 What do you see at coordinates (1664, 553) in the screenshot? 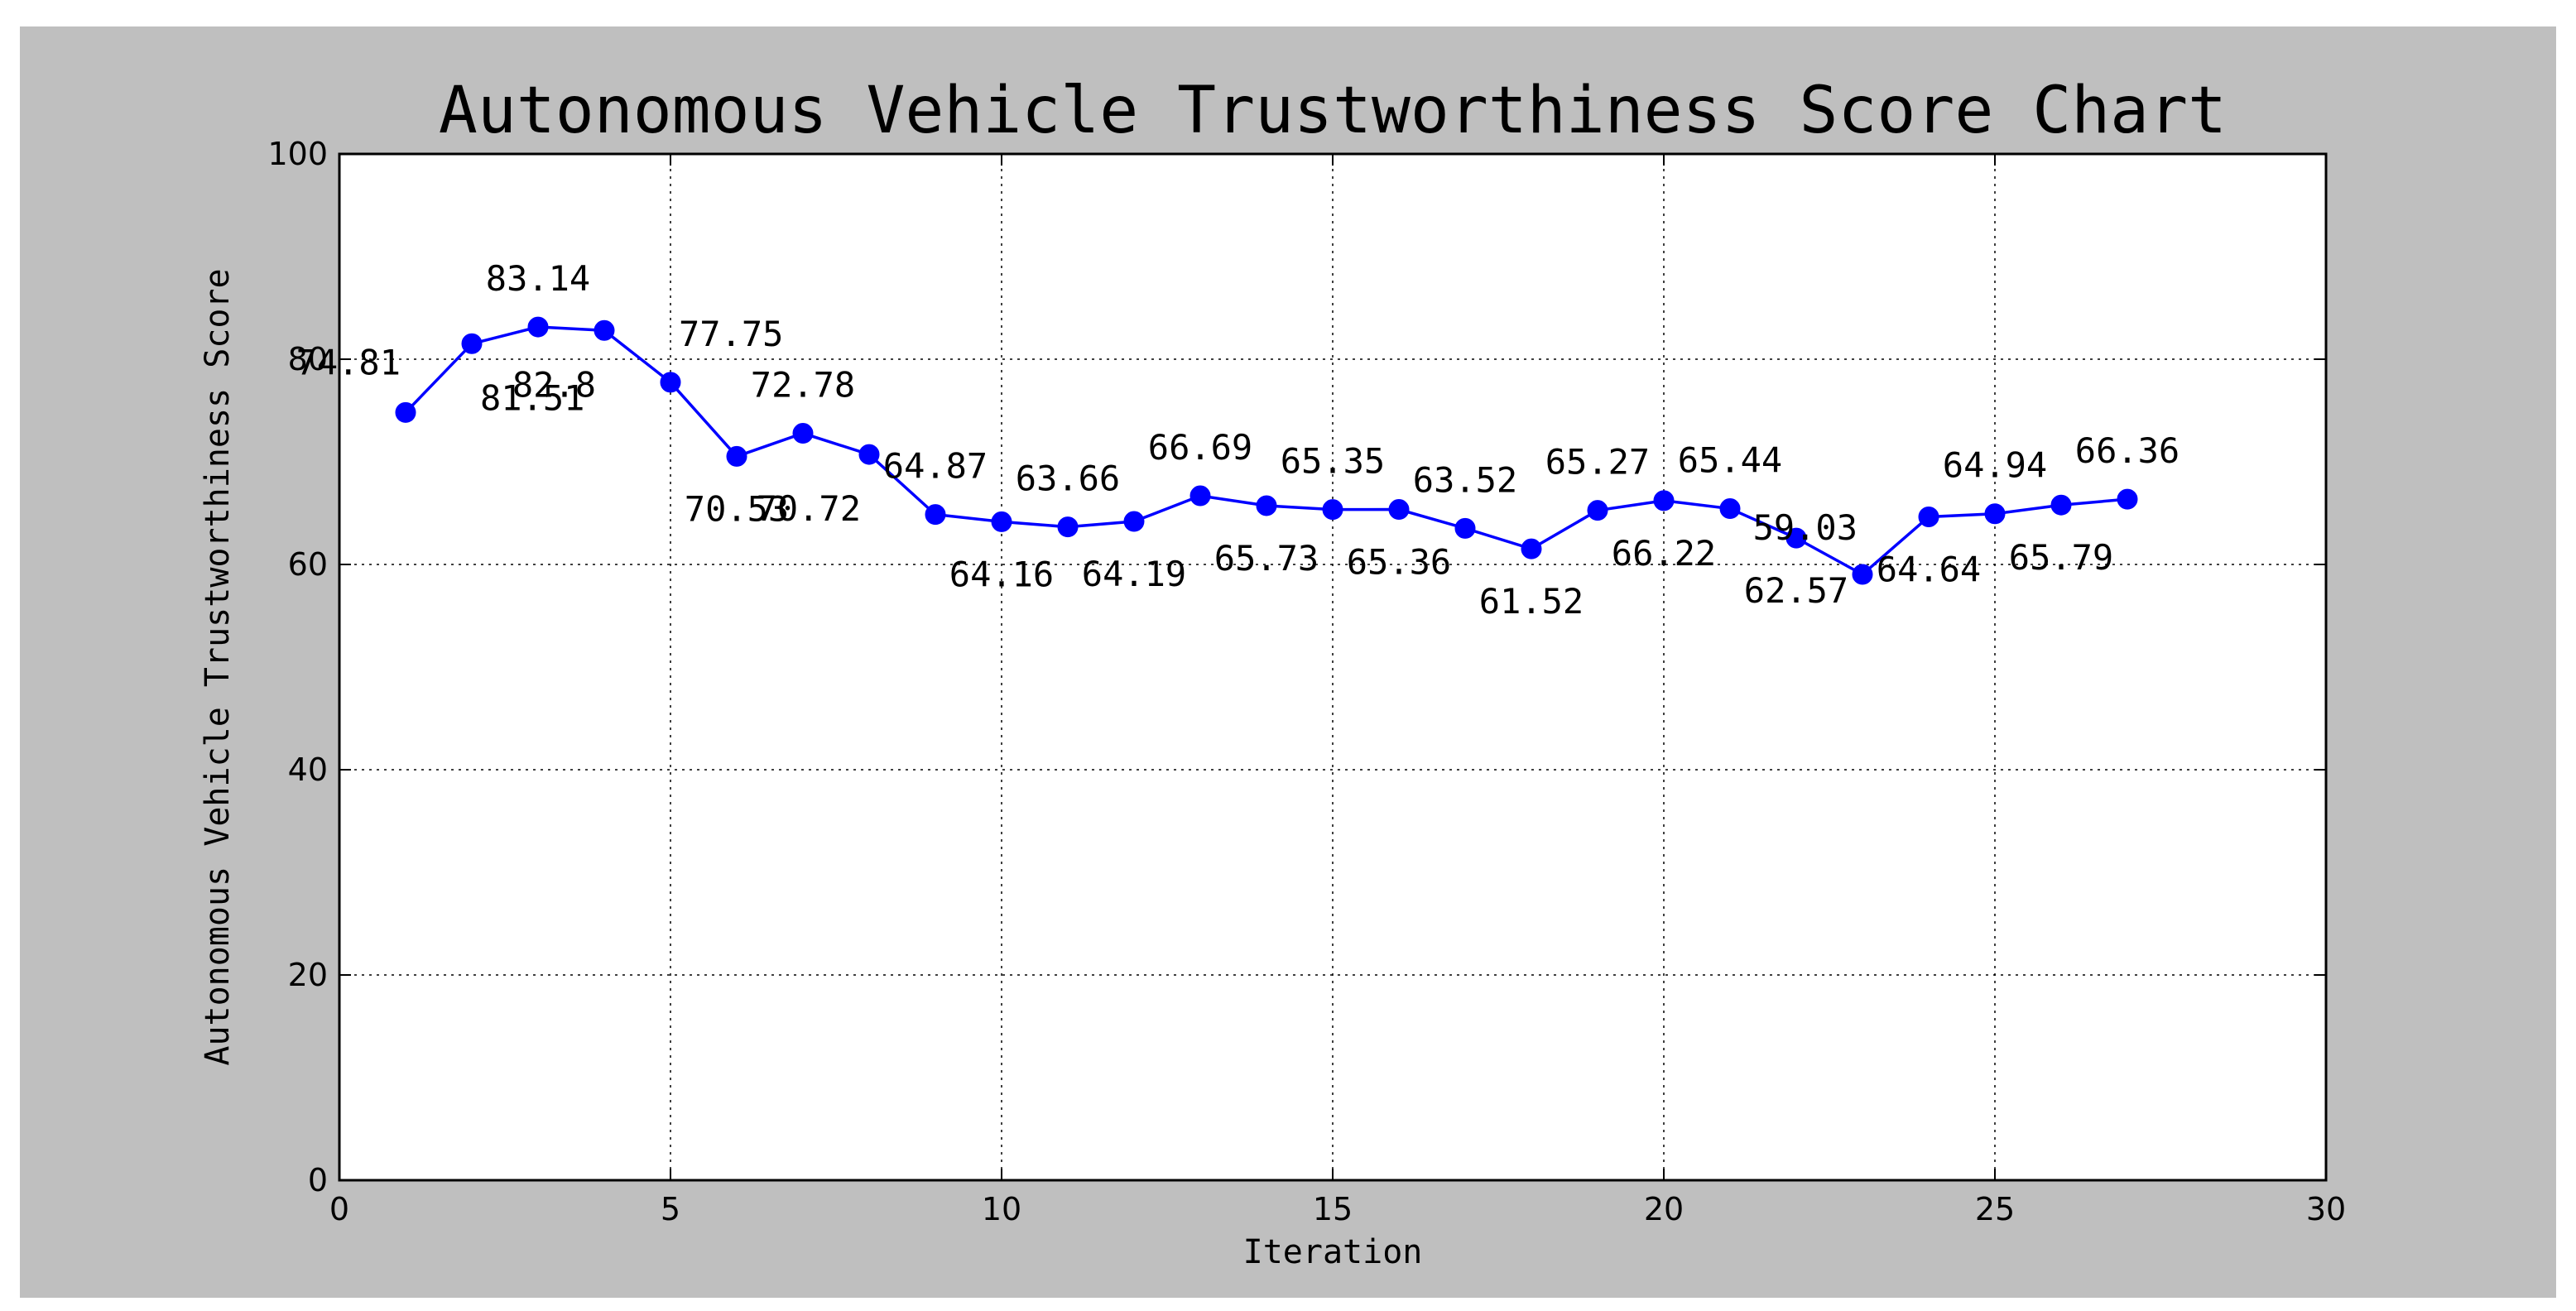
I see `data-label: 66.22` at bounding box center [1664, 553].